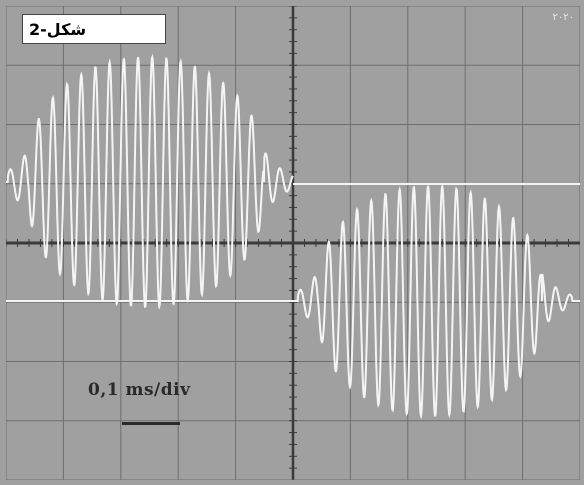 The image size is (584, 485). What do you see at coordinates (151, 423) in the screenshot?
I see `timebase-scale-bar` at bounding box center [151, 423].